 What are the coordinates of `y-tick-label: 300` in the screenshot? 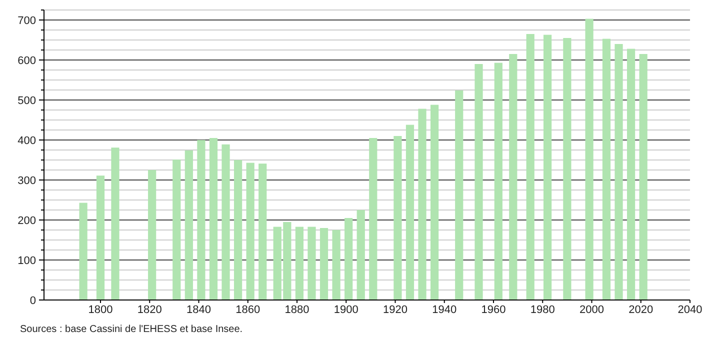 It's located at (27, 180).